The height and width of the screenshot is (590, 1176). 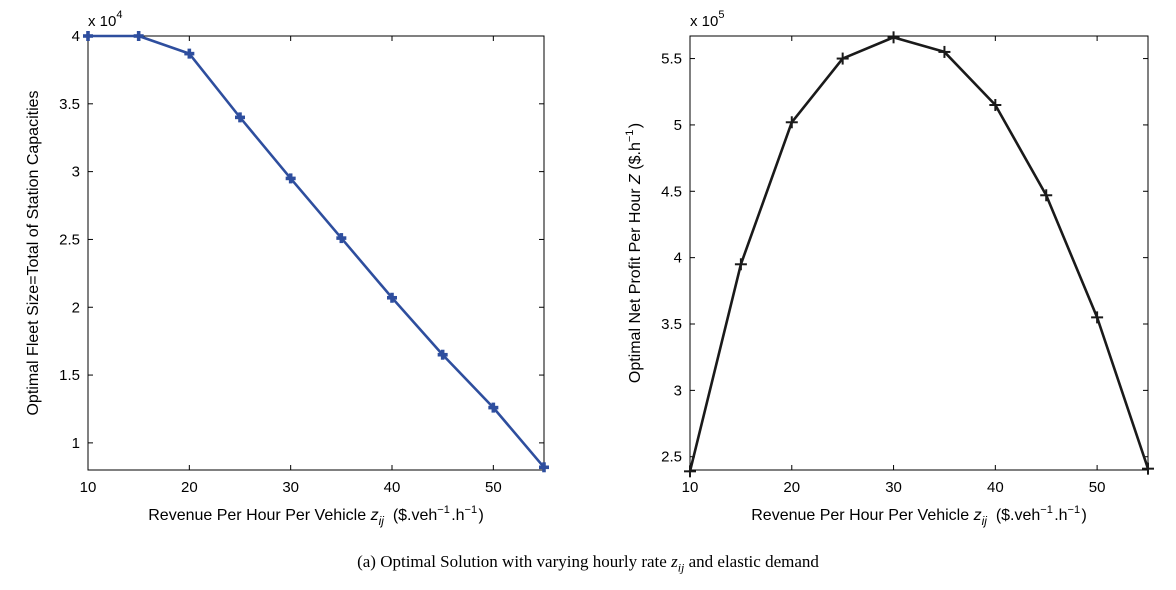 What do you see at coordinates (707, 19) in the screenshot?
I see `y-multiplier-label: x 105` at bounding box center [707, 19].